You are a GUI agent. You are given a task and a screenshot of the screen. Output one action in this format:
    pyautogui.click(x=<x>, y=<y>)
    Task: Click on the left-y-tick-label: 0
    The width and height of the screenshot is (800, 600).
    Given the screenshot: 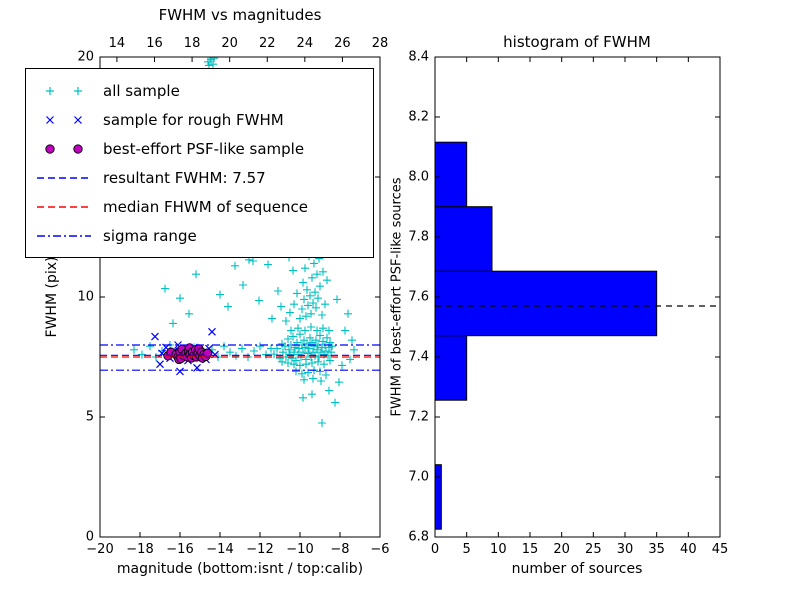 What is the action you would take?
    pyautogui.click(x=89, y=537)
    